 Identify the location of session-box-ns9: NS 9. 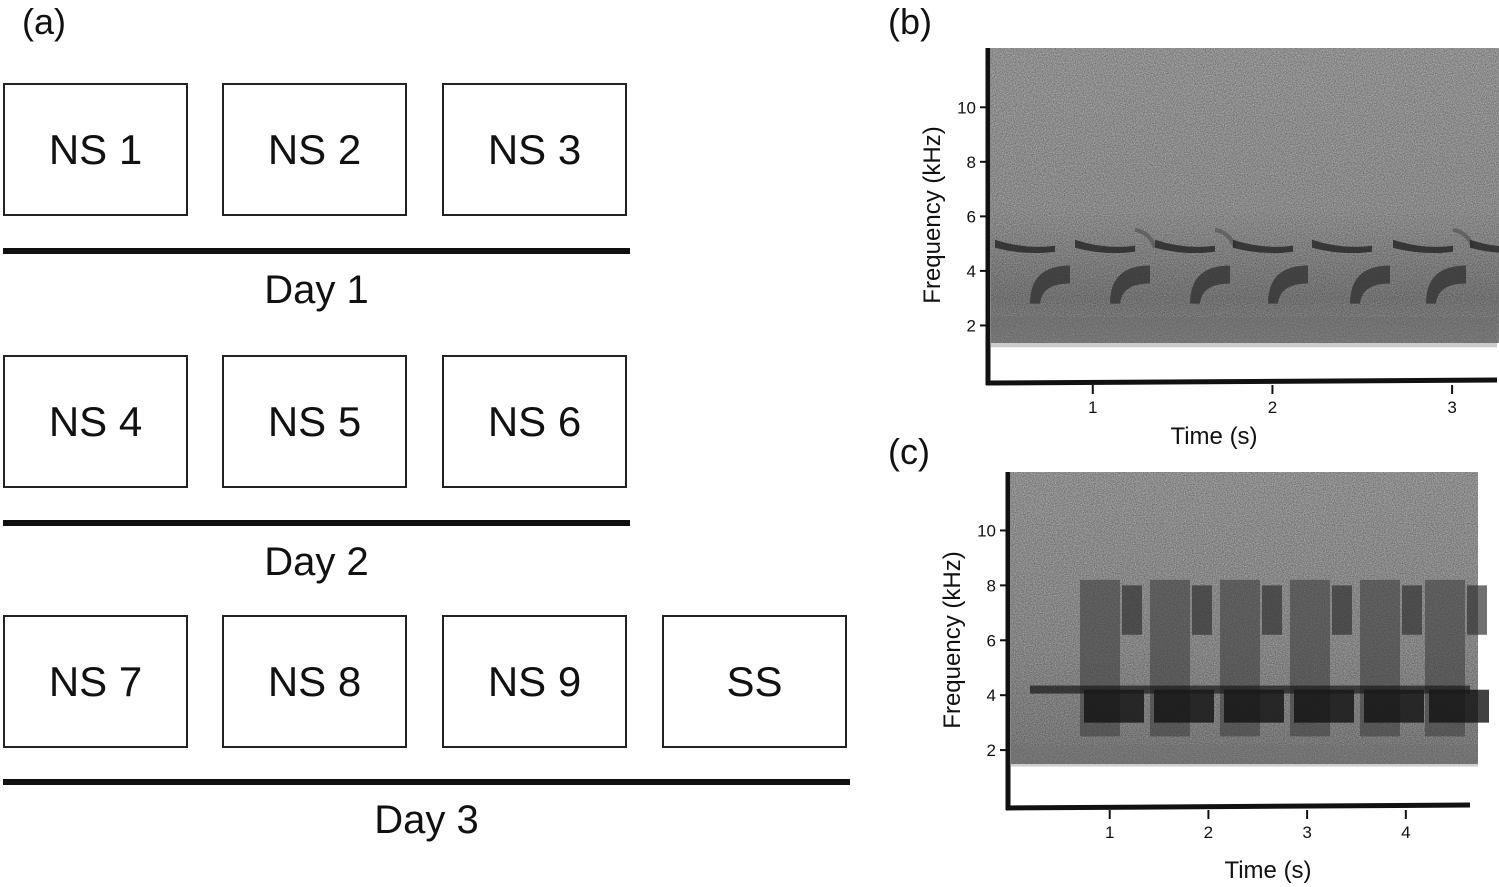
(534, 681).